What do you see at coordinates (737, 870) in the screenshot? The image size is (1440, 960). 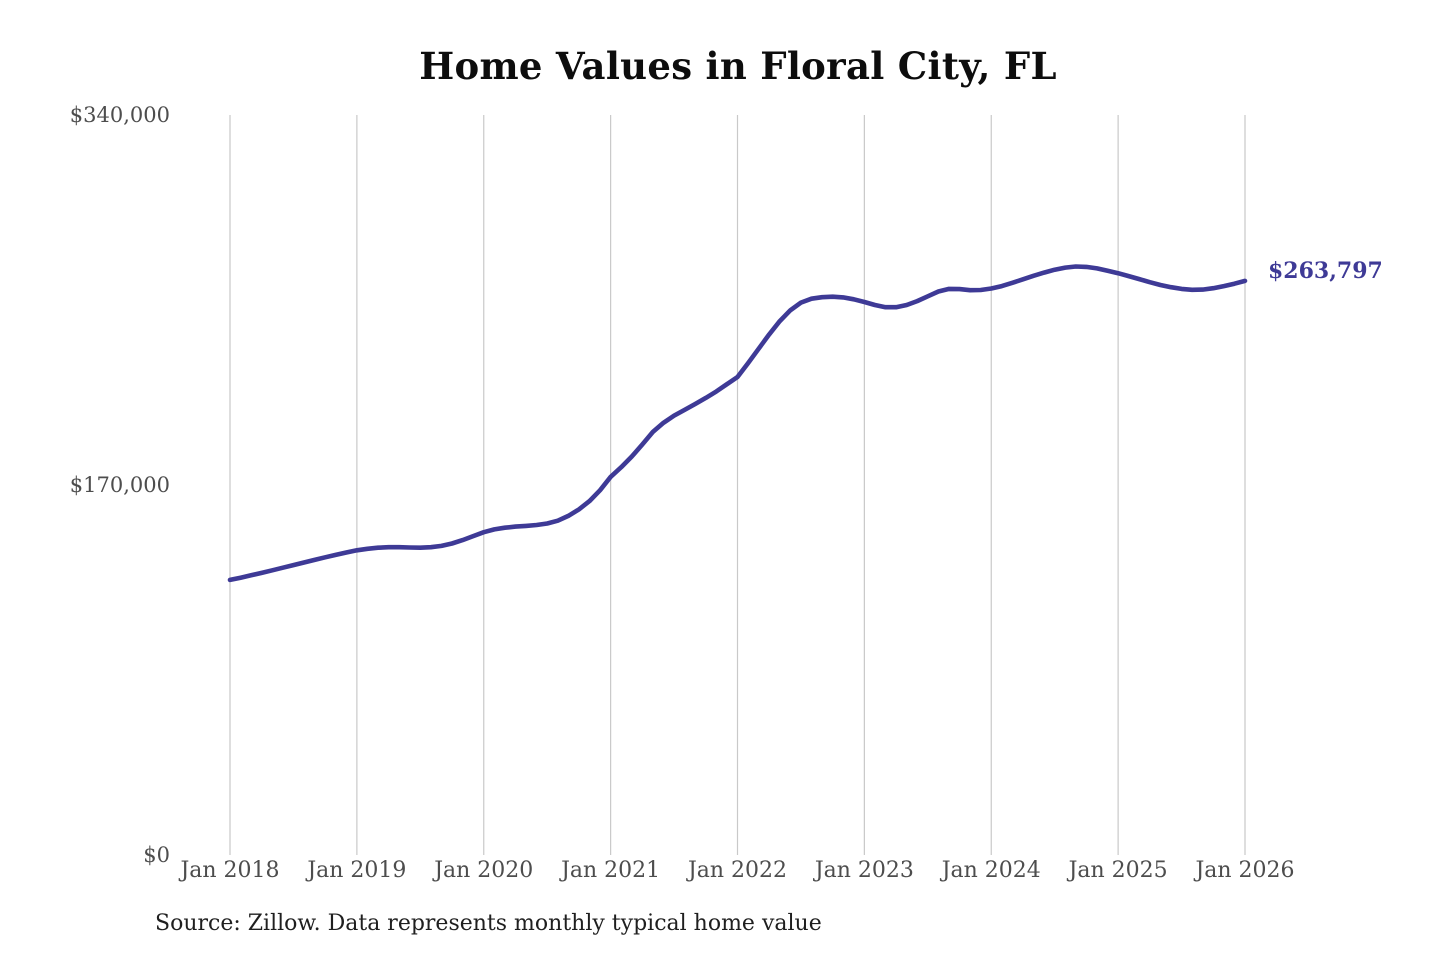 I see `x-axis-label: Jan 2022` at bounding box center [737, 870].